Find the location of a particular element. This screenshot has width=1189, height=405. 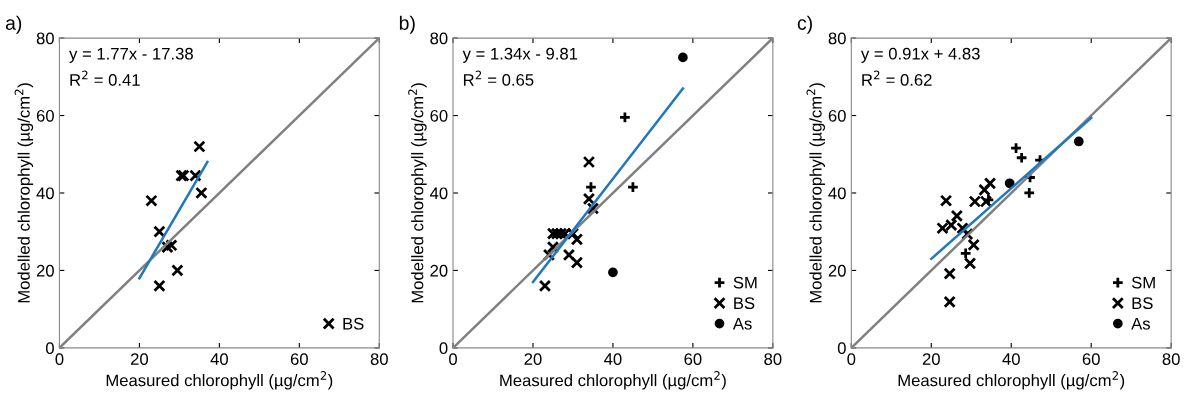

annotation: y = 1.77x - 17.38 is located at coordinates (131, 55).